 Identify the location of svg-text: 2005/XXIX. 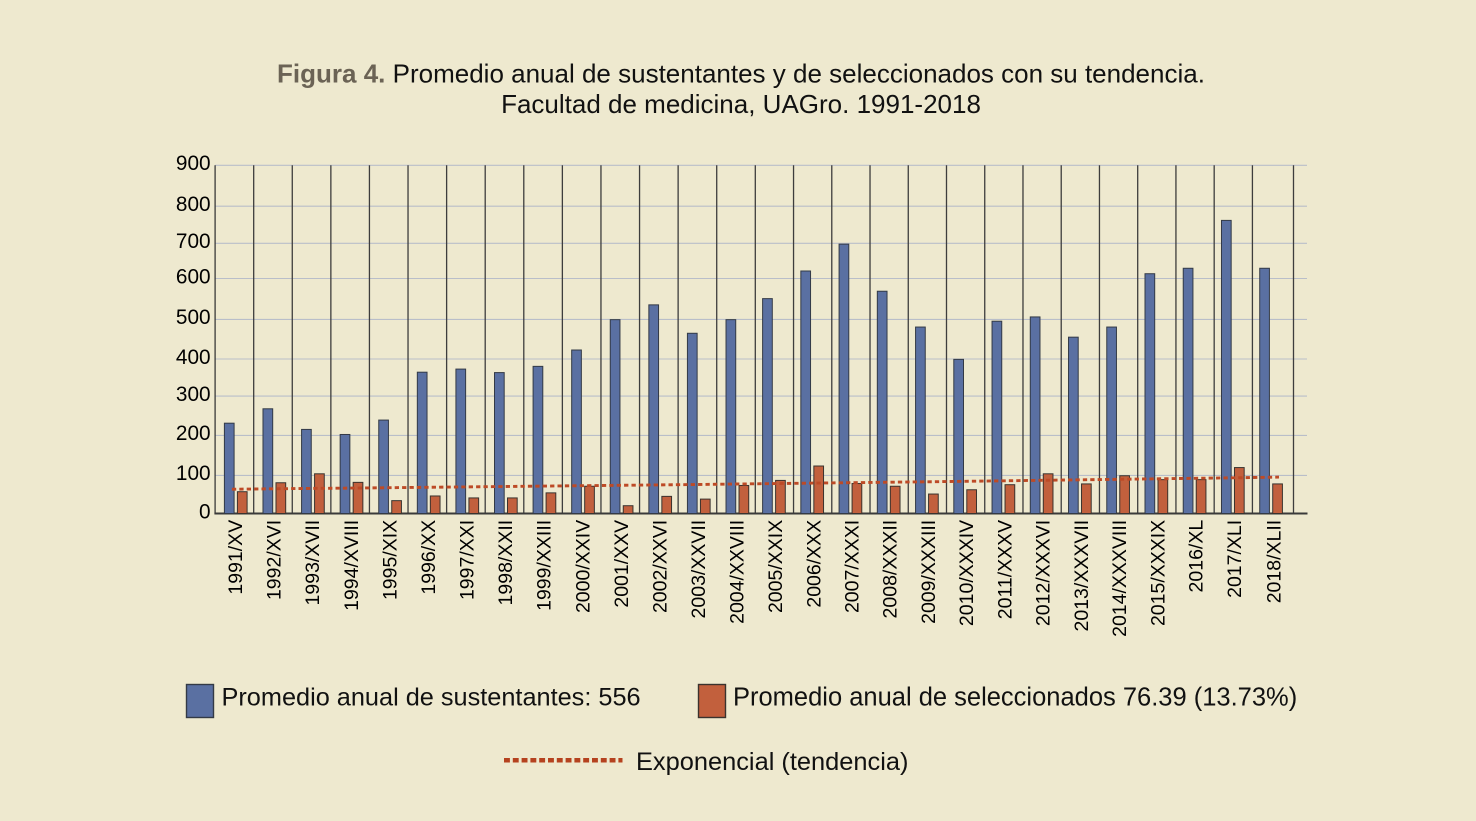
(776, 566).